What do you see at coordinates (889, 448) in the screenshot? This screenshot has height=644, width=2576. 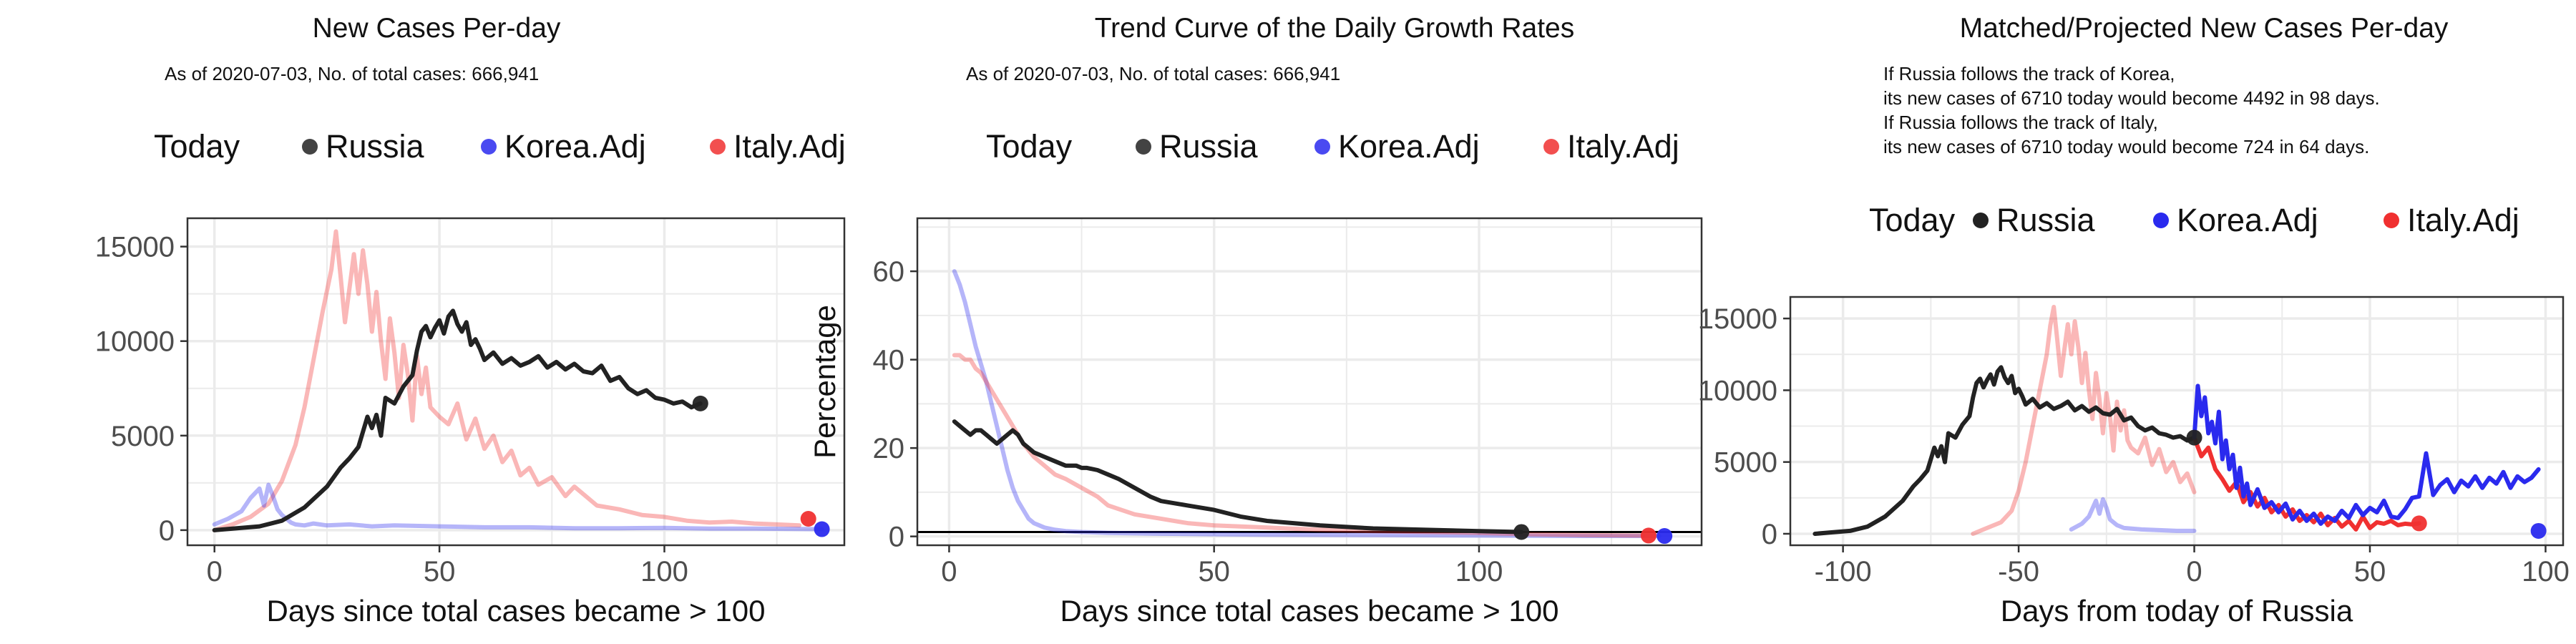 I see `y-tick-label: 20` at bounding box center [889, 448].